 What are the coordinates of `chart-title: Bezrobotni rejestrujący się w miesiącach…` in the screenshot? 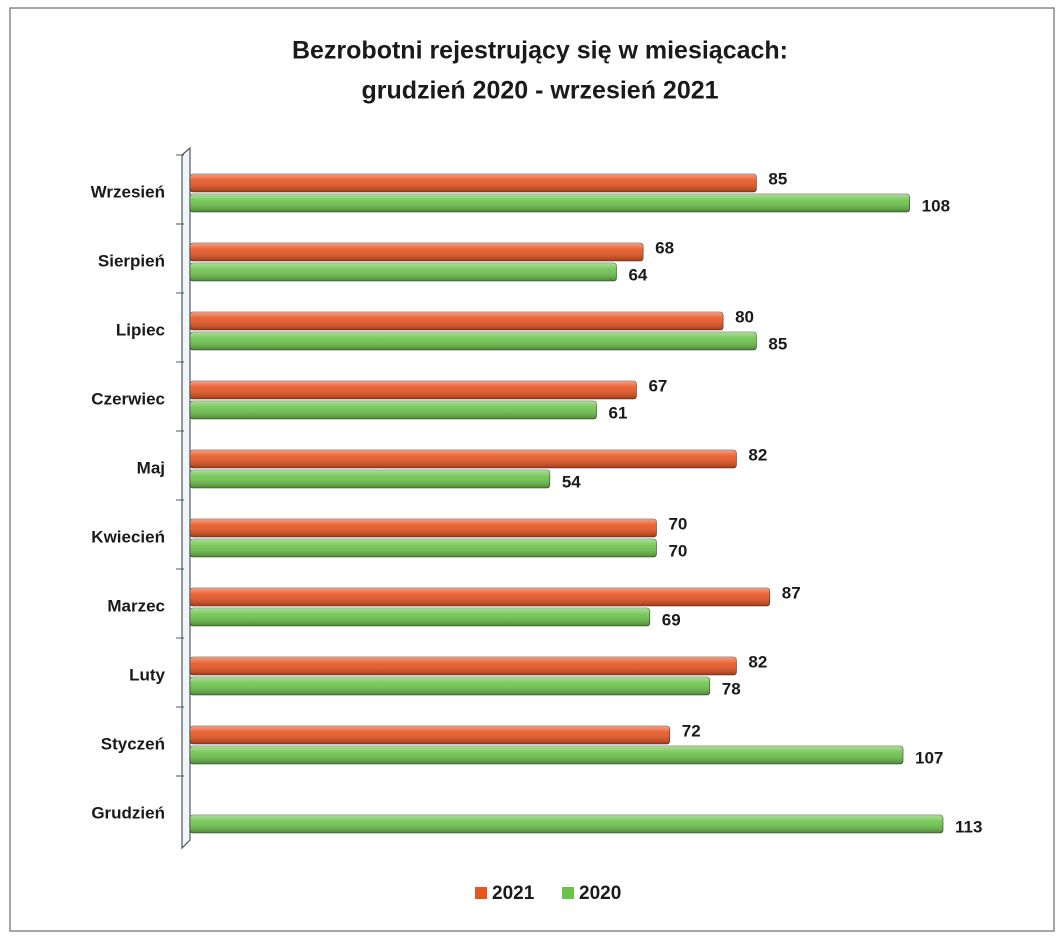 It's located at (540, 51).